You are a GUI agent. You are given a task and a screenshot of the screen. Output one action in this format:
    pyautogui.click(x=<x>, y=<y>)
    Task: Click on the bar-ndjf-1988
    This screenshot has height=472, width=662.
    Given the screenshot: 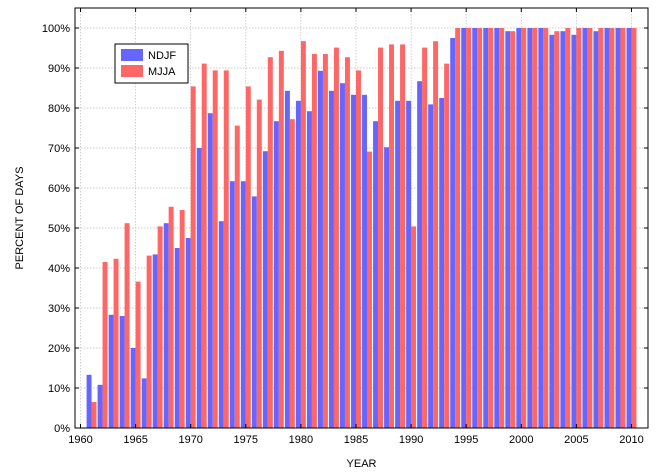 What is the action you would take?
    pyautogui.click(x=387, y=287)
    